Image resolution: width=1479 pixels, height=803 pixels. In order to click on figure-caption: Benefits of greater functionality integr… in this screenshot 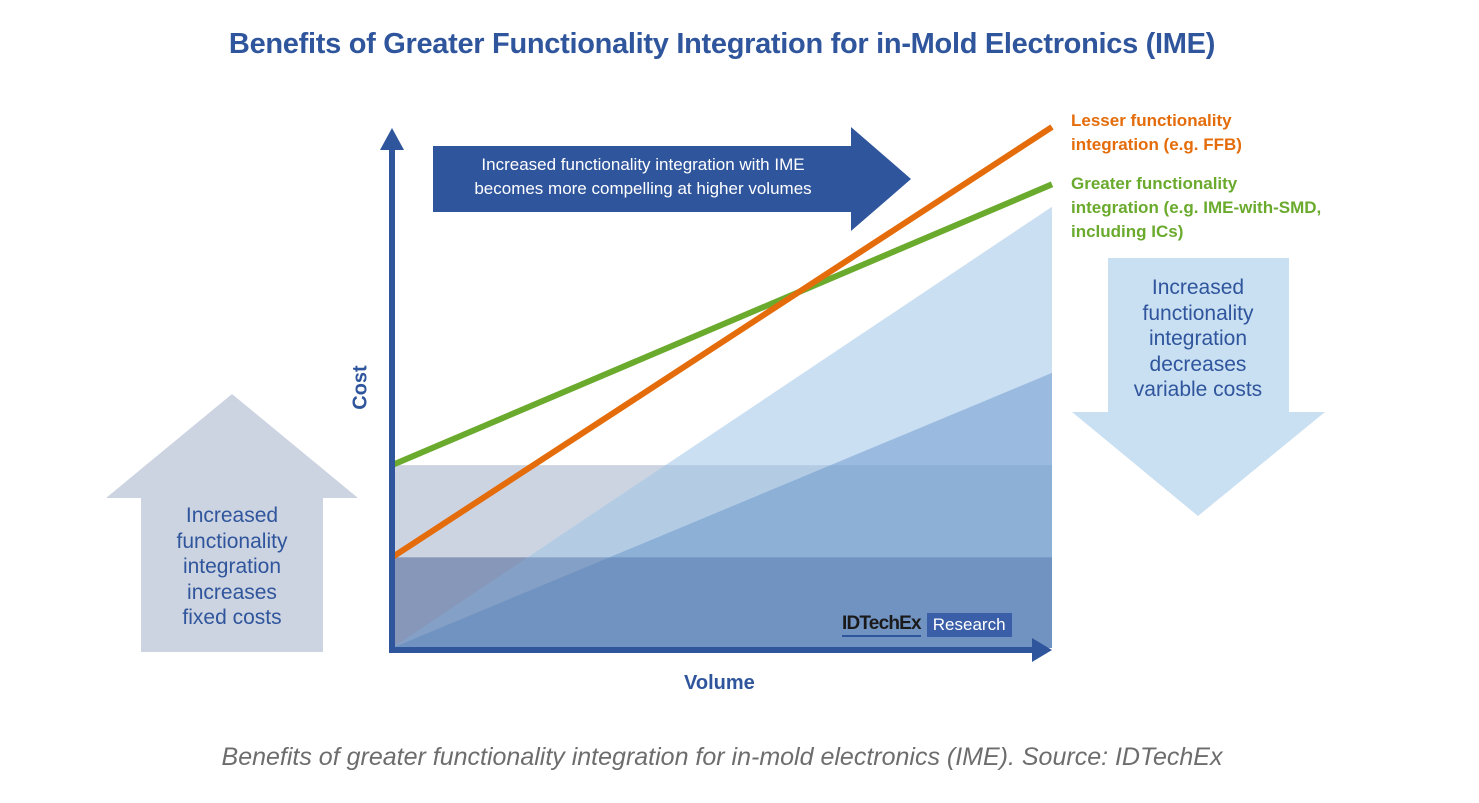, I will do `click(722, 757)`.